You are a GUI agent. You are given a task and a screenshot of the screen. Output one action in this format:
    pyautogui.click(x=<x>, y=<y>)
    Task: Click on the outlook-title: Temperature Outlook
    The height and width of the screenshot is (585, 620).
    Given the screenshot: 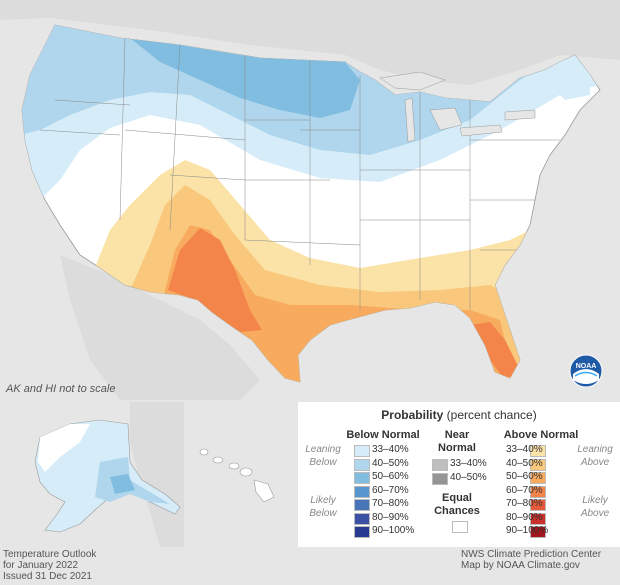 What is the action you would take?
    pyautogui.click(x=50, y=554)
    